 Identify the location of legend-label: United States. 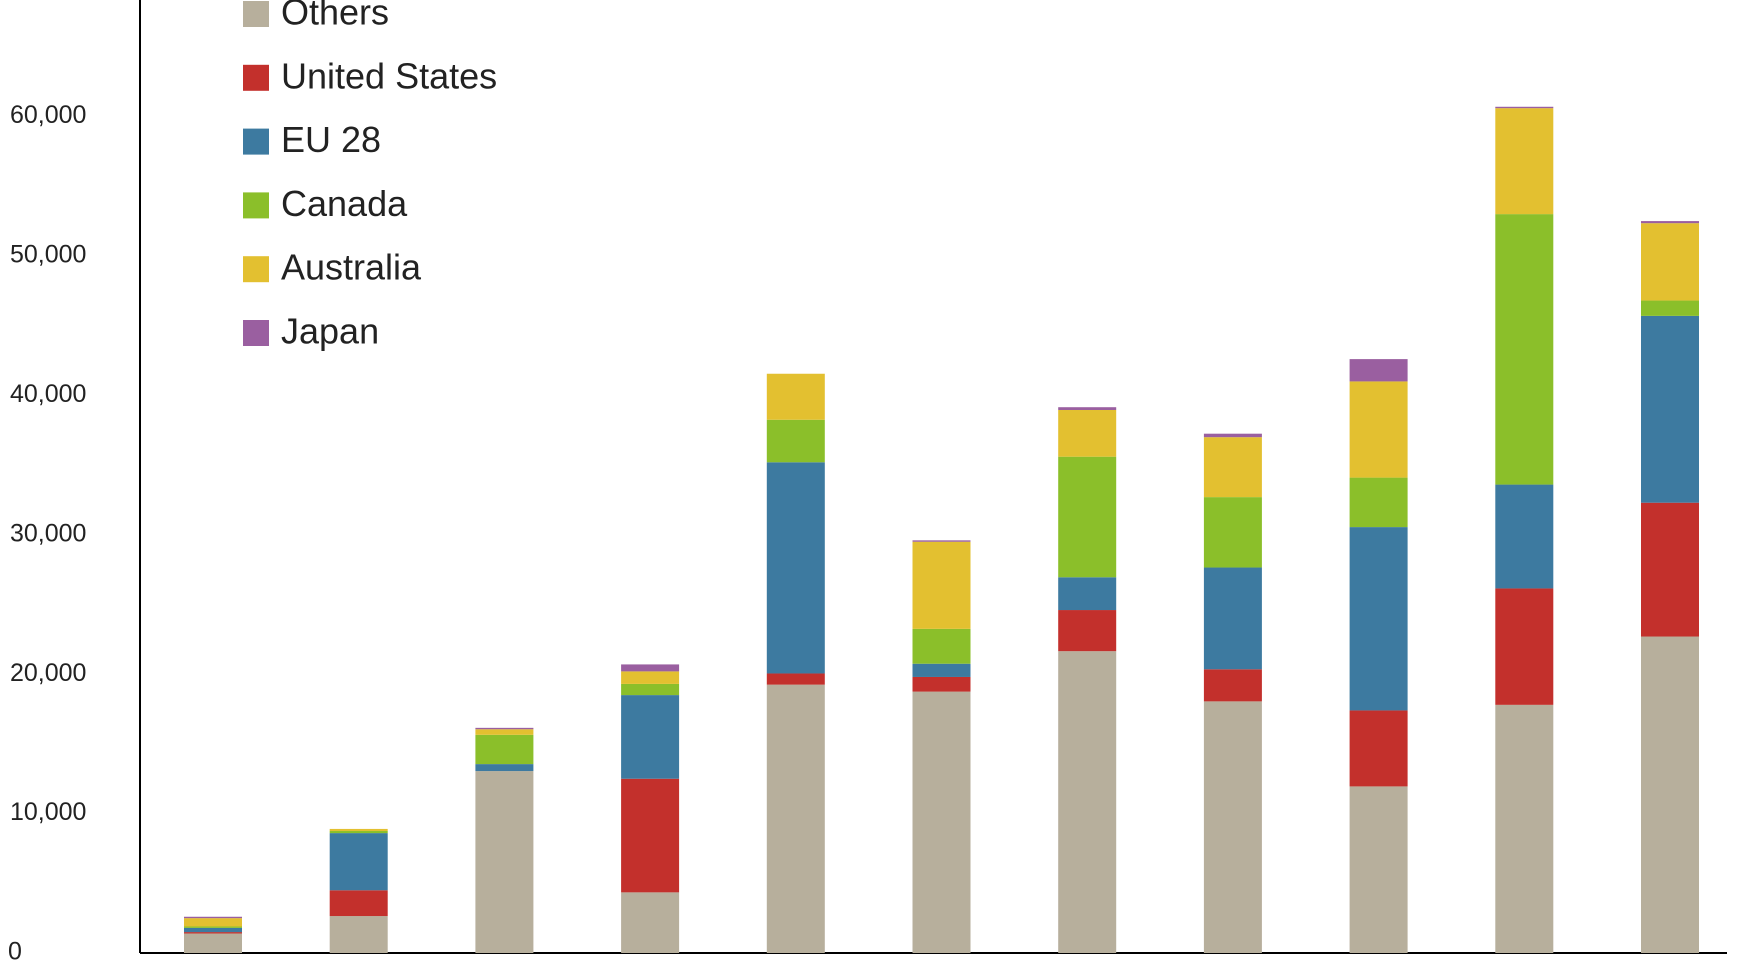
(389, 75).